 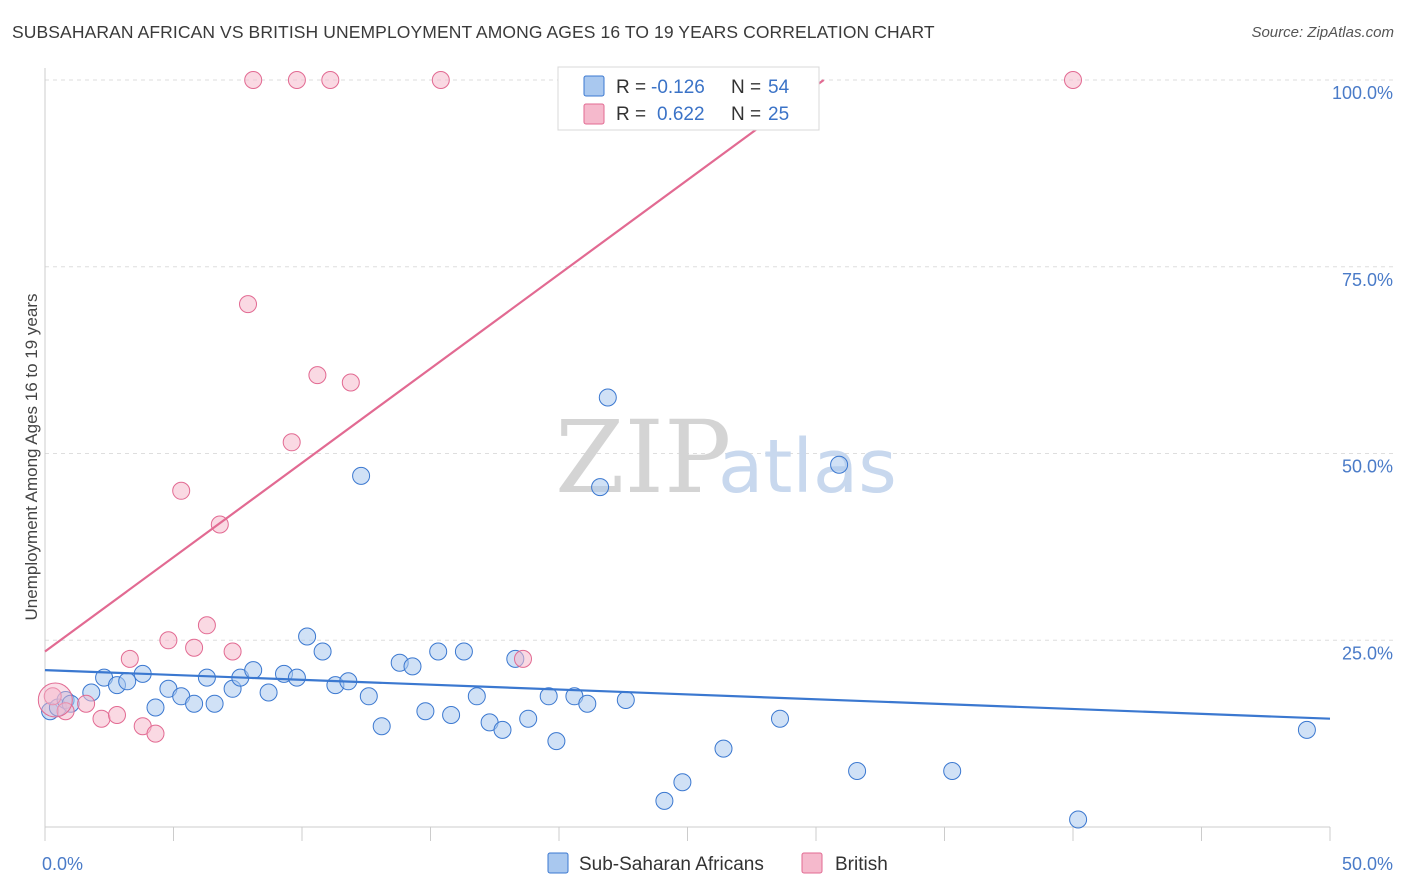 I want to click on legend-n-value-2: 25, so click(x=778, y=114).